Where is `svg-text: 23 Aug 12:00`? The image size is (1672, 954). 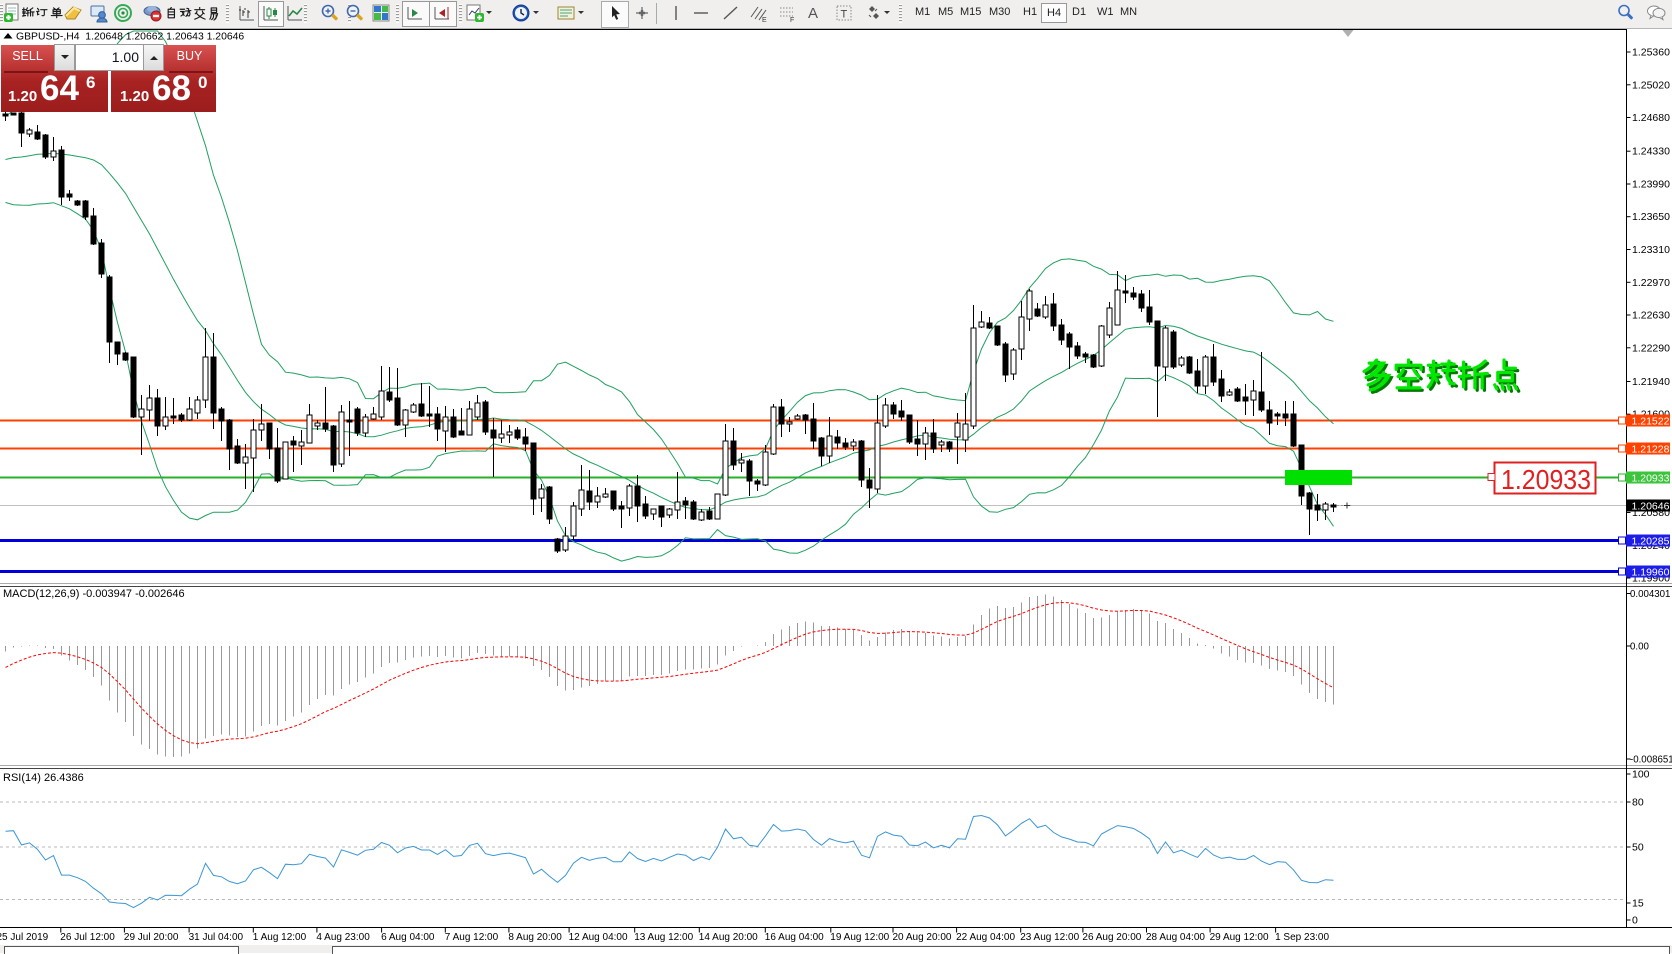 svg-text: 23 Aug 12:00 is located at coordinates (1049, 937).